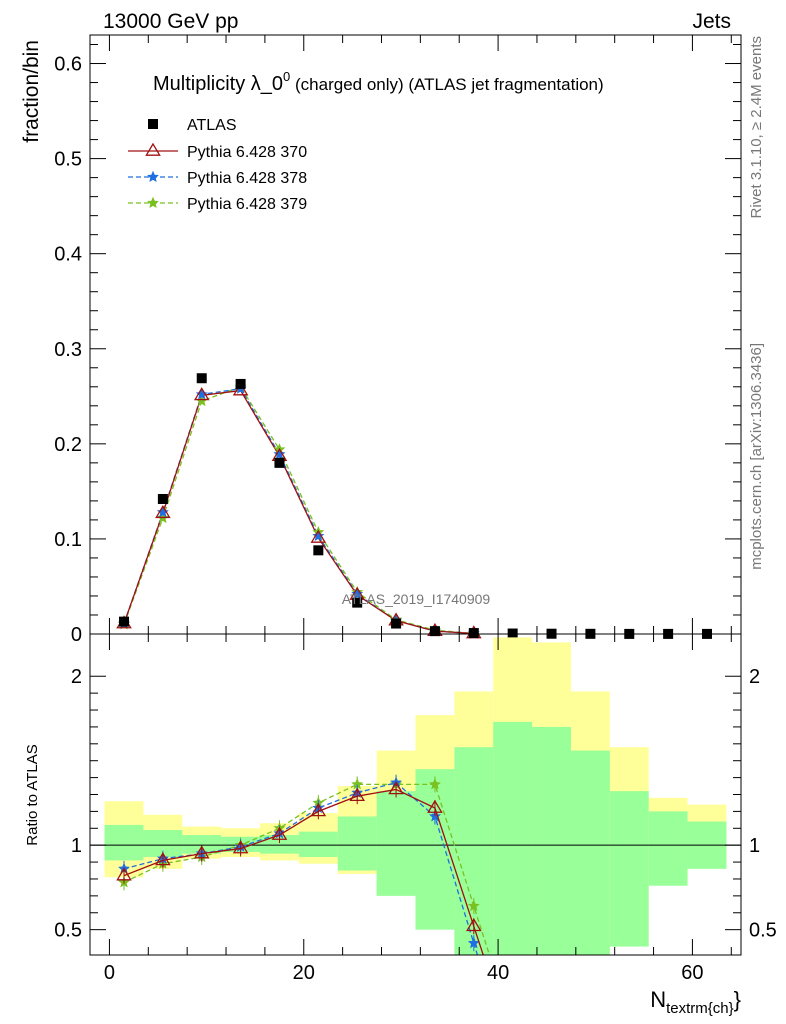 This screenshot has width=786, height=1024. Describe the element at coordinates (416, 599) in the screenshot. I see `analysis-watermark: ATLAS_2019_I1740909` at that location.